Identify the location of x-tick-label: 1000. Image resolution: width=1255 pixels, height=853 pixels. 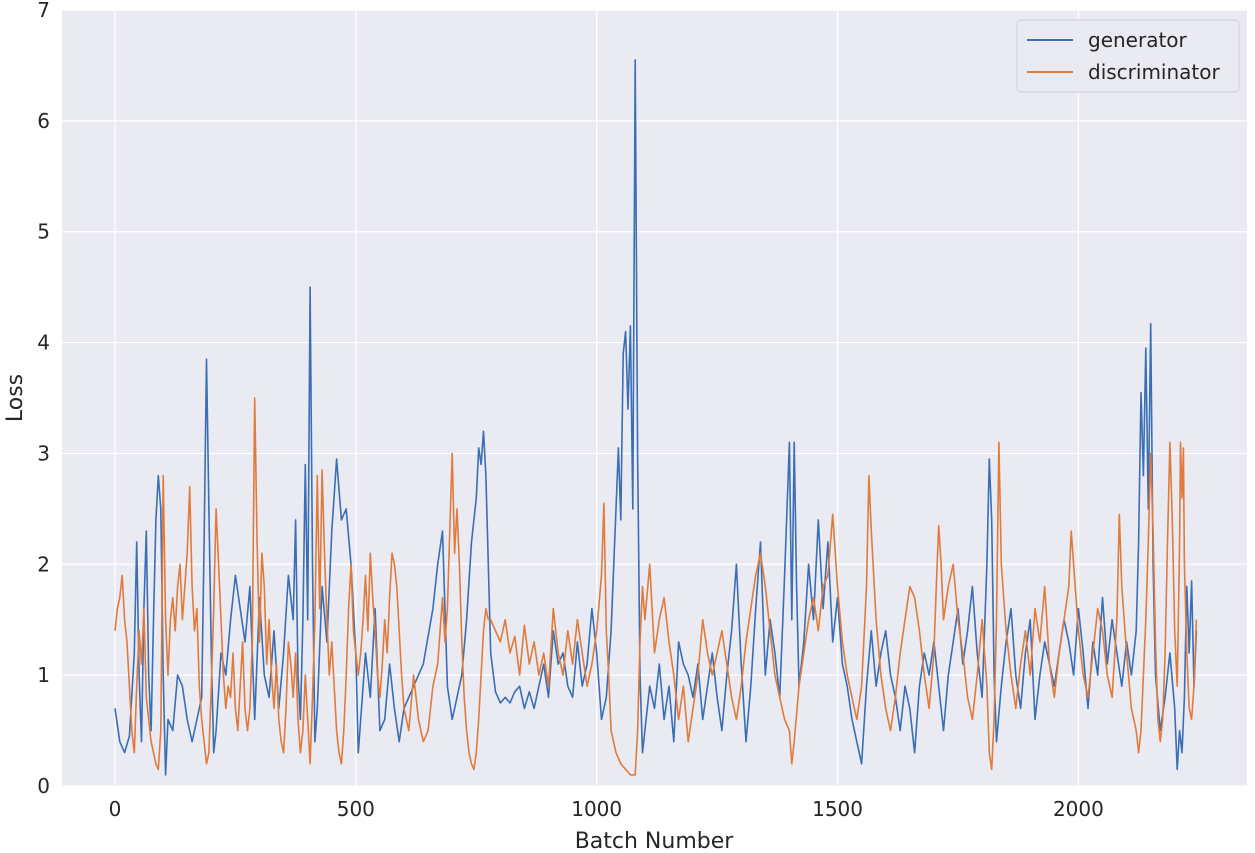
(596, 809).